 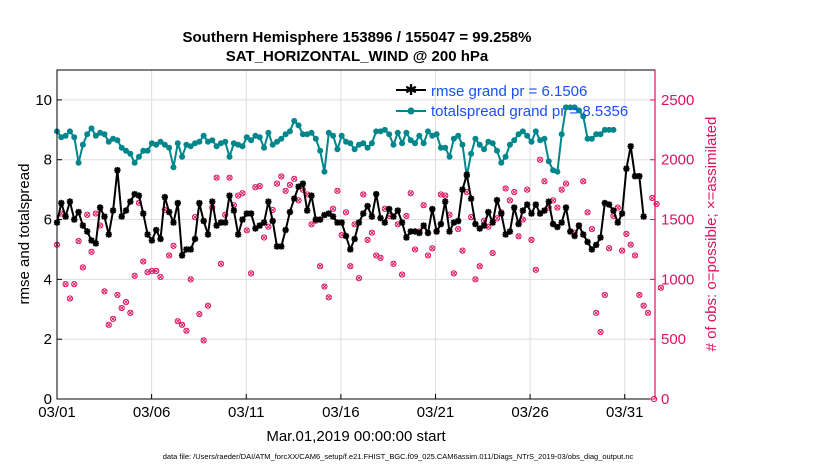 I want to click on x-axis-label: Mar.01,2019 00:00:00 start, so click(x=356, y=436).